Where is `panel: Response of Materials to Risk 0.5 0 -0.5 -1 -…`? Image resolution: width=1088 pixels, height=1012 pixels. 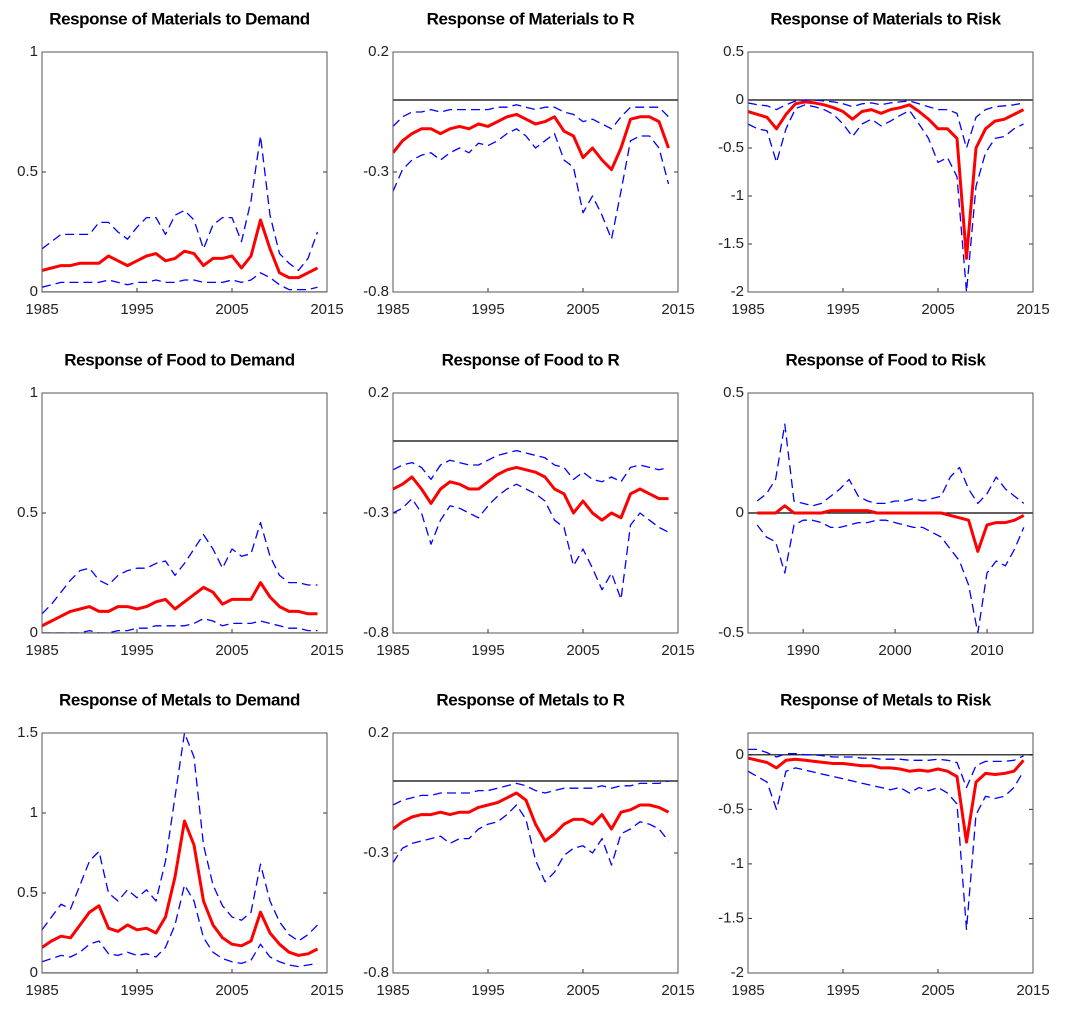 panel: Response of Materials to Risk 0.5 0 -0.5 -1 -… is located at coordinates (884, 163).